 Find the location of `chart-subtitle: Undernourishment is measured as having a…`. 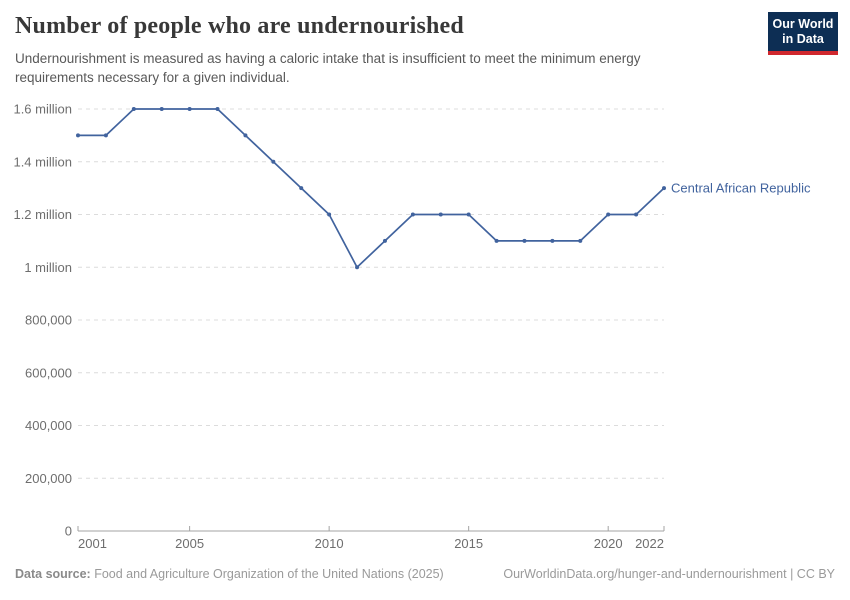

chart-subtitle: Undernourishment is measured as having a… is located at coordinates (328, 68).